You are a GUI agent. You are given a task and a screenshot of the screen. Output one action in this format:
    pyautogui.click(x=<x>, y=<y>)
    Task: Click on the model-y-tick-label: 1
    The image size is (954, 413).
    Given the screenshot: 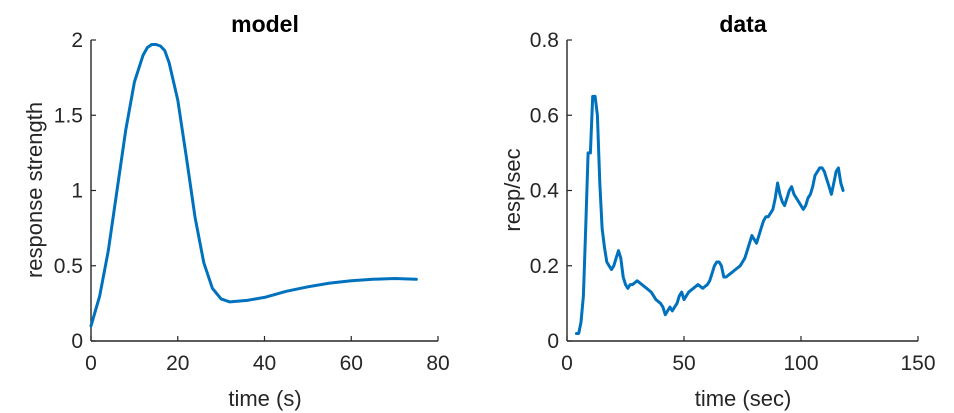 What is the action you would take?
    pyautogui.click(x=77, y=191)
    